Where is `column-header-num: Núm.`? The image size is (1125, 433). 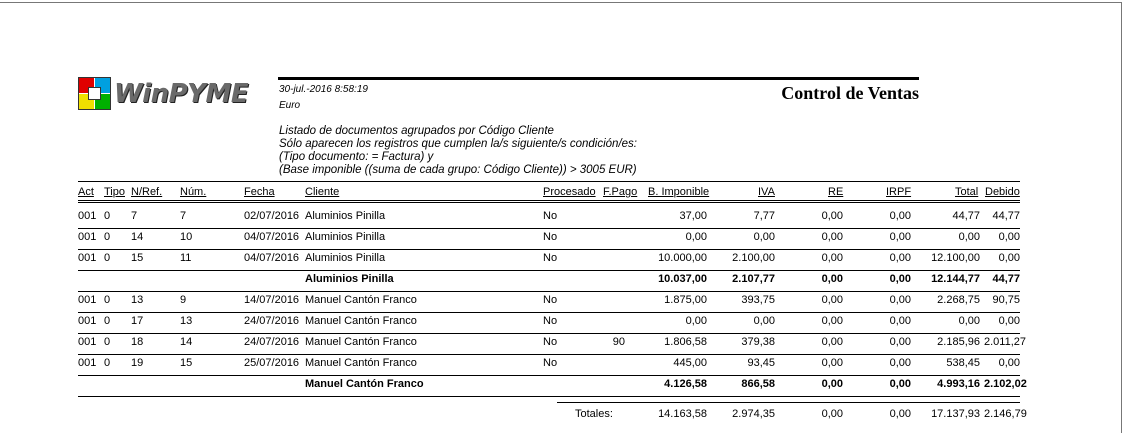 column-header-num: Núm. is located at coordinates (193, 192).